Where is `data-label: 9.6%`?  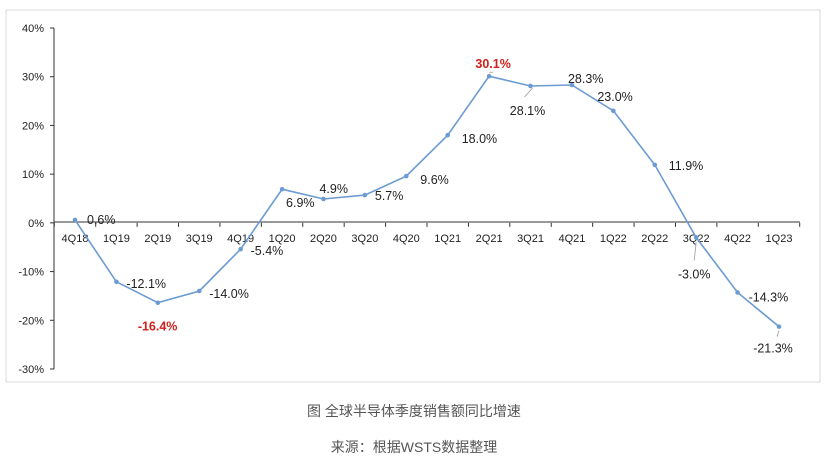
data-label: 9.6% is located at coordinates (434, 180).